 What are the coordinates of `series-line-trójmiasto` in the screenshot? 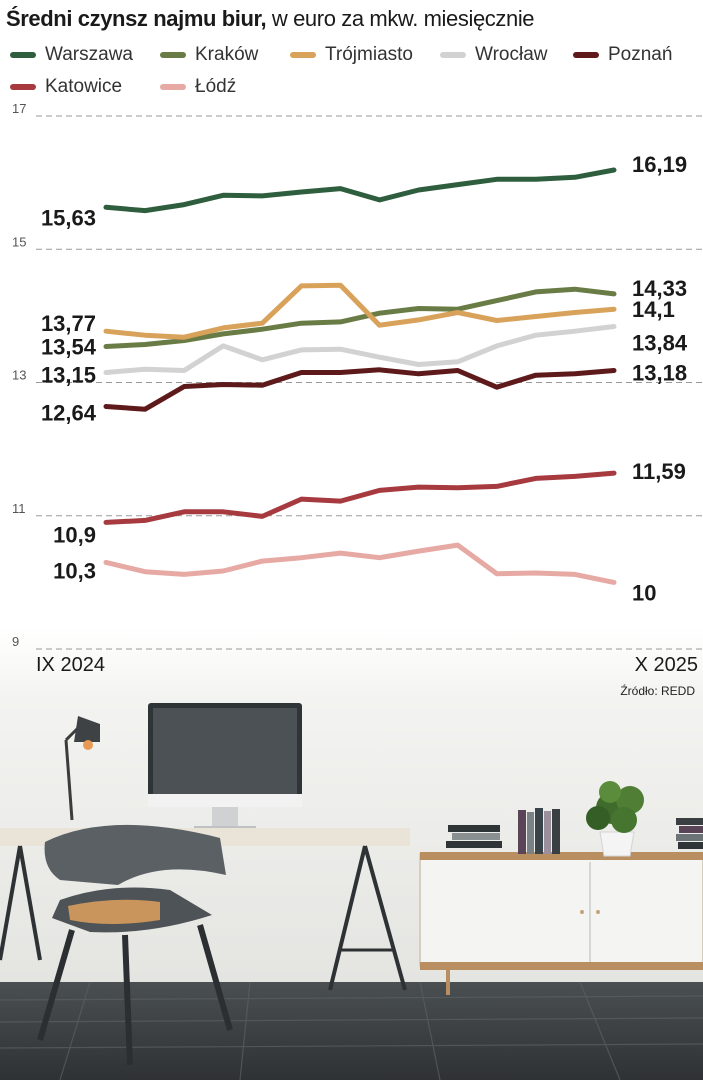 It's located at (360, 311).